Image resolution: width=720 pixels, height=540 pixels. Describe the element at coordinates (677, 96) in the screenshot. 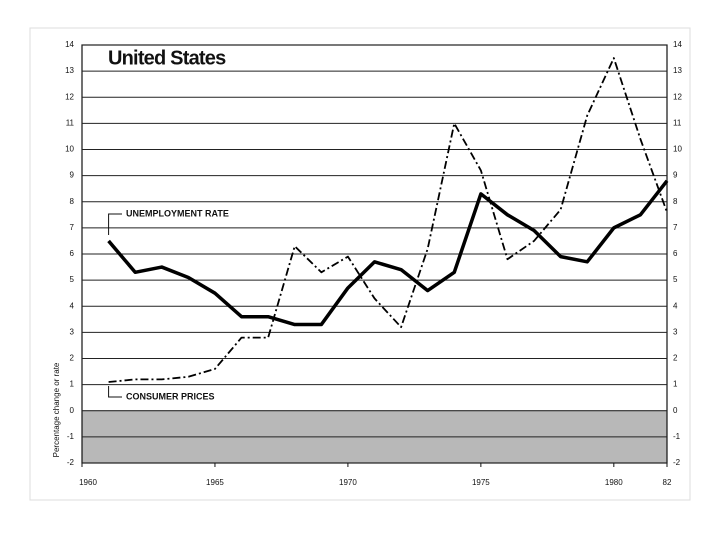

I see `y2-tick-label: 12` at that location.